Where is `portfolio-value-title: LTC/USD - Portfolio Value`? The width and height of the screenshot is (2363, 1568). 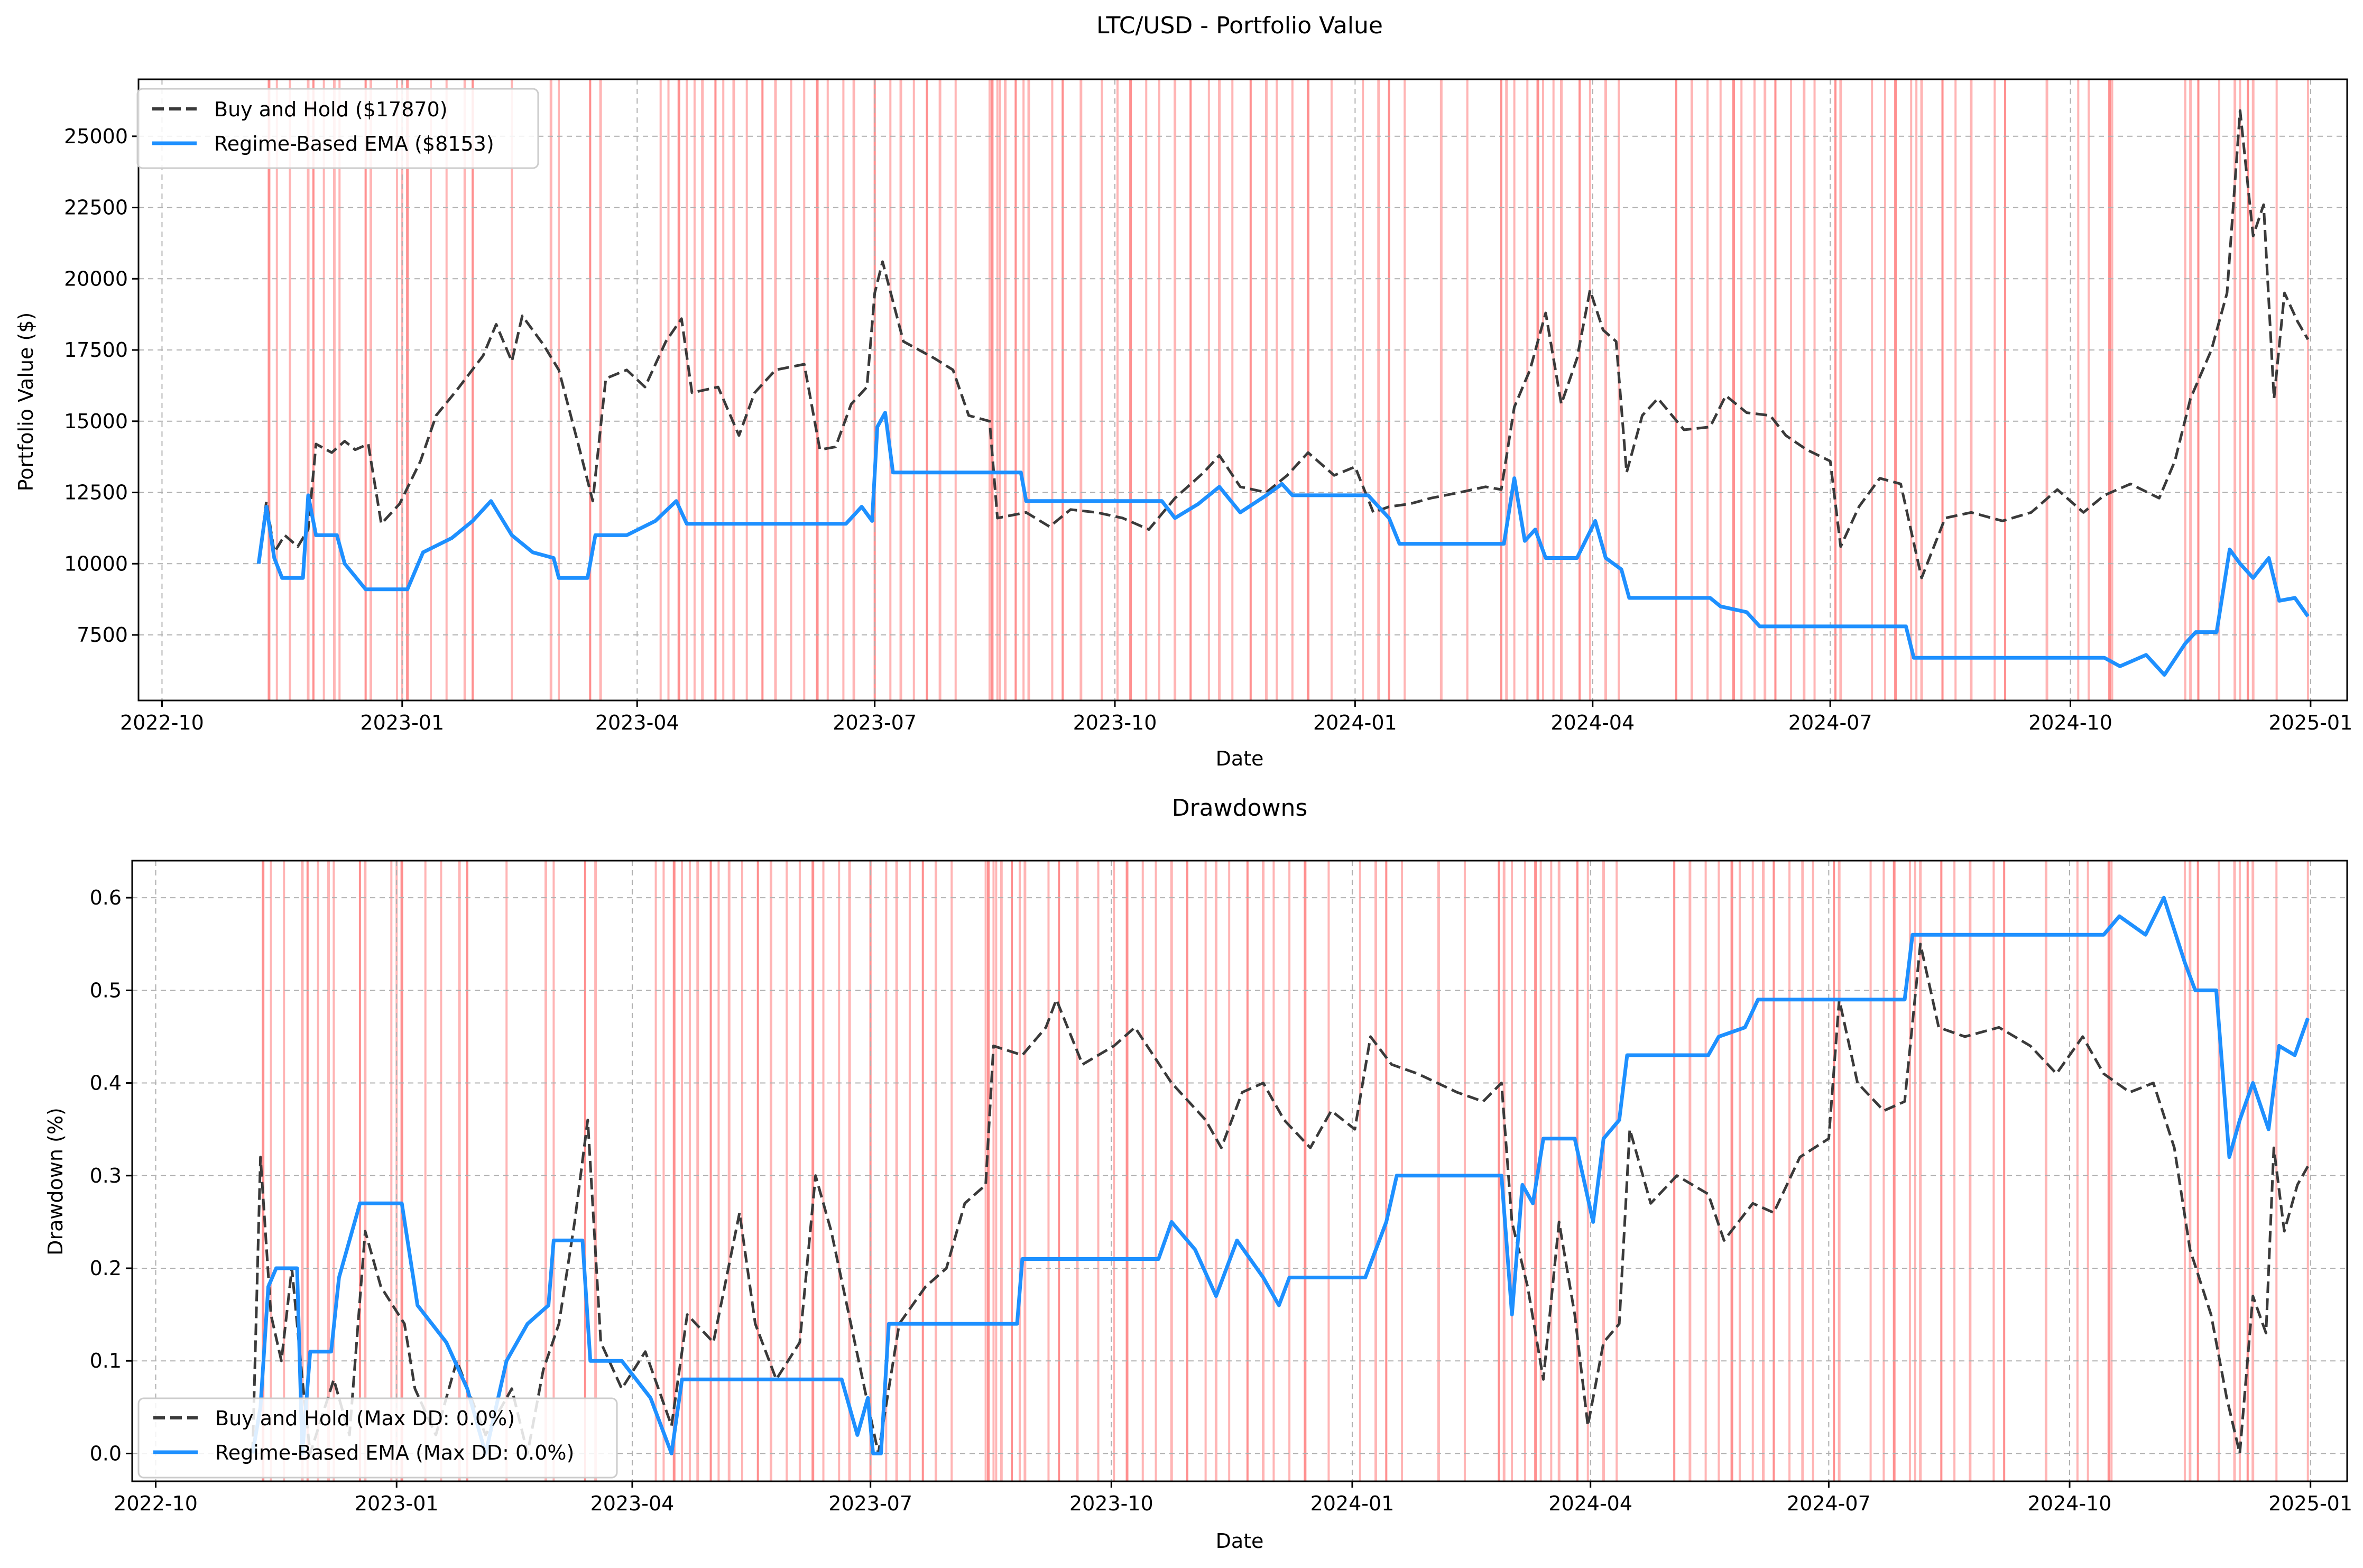
portfolio-value-title: LTC/USD - Portfolio Value is located at coordinates (1239, 25).